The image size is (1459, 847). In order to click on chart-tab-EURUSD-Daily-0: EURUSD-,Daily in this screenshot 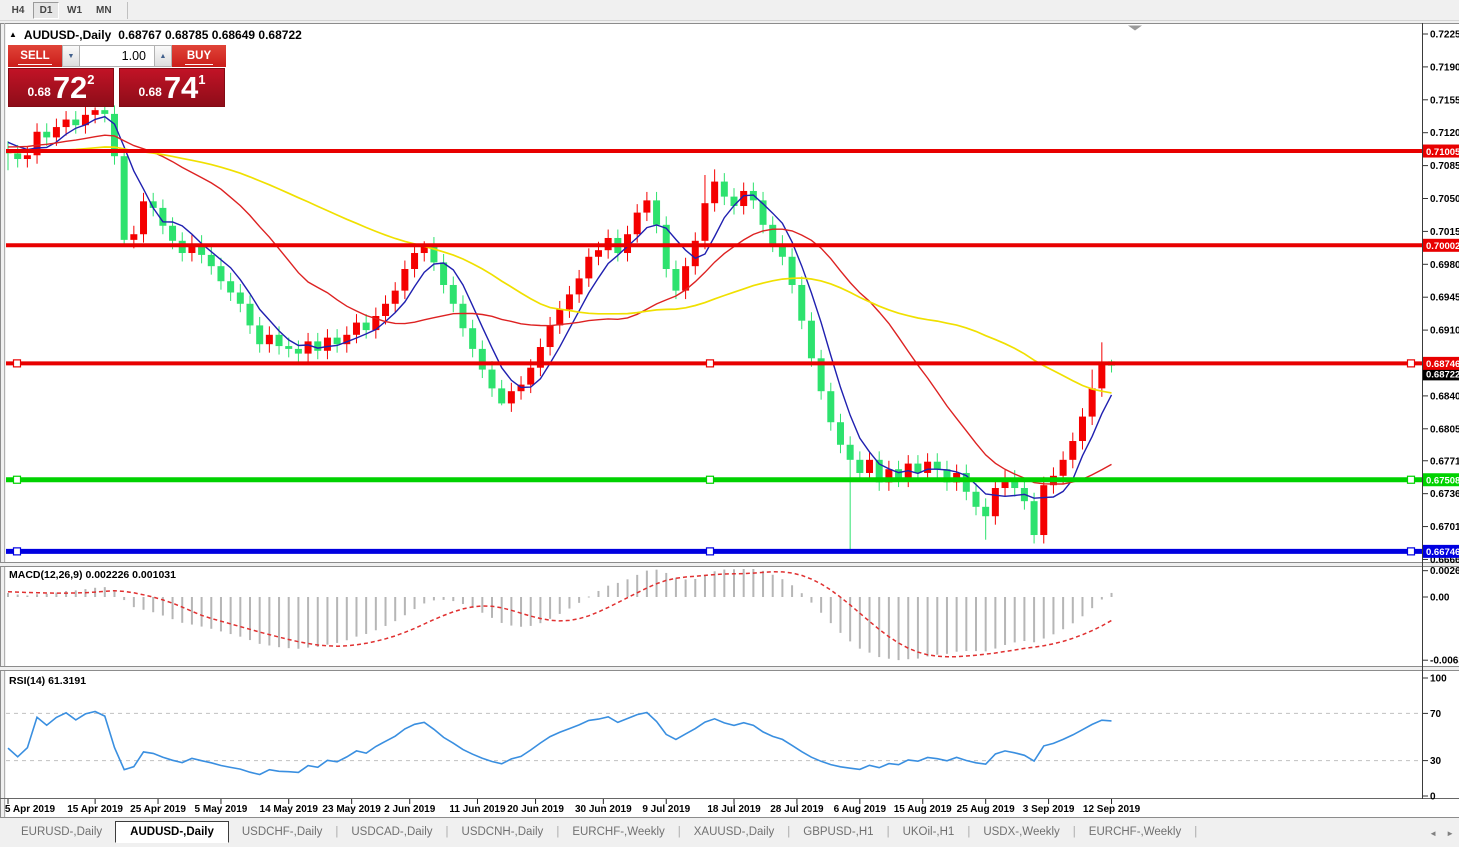, I will do `click(62, 832)`.